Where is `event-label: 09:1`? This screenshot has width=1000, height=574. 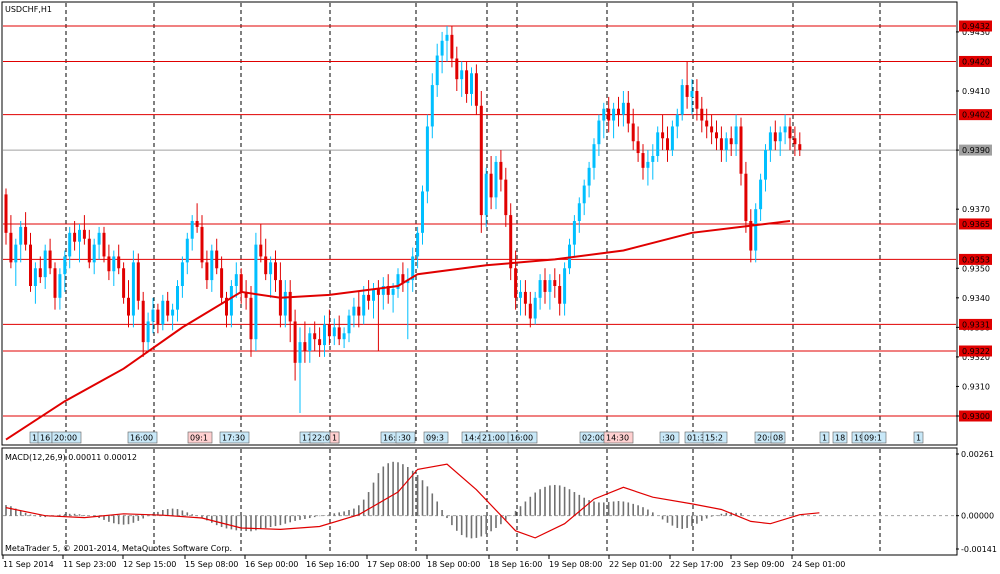
event-label: 09:1 is located at coordinates (199, 438).